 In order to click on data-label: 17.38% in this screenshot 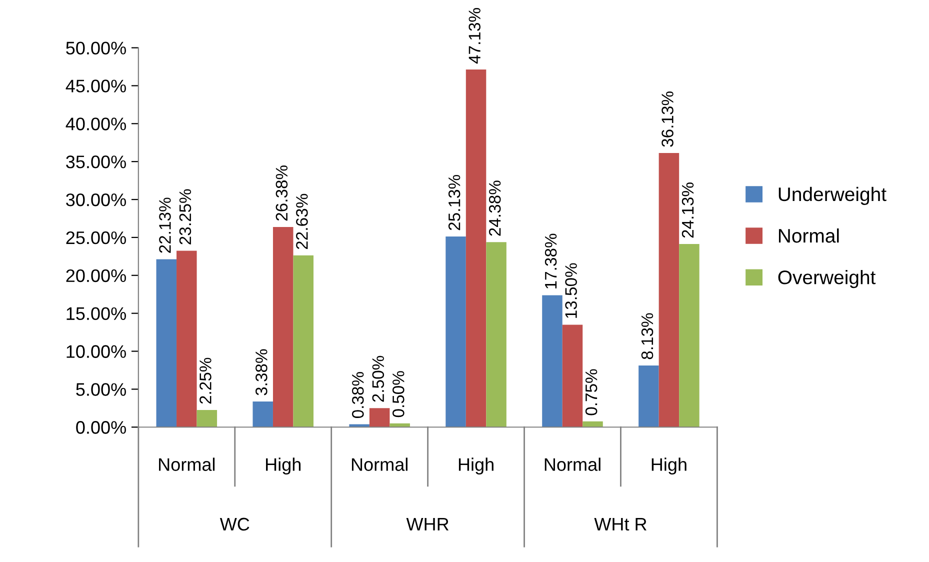, I will do `click(550, 261)`.